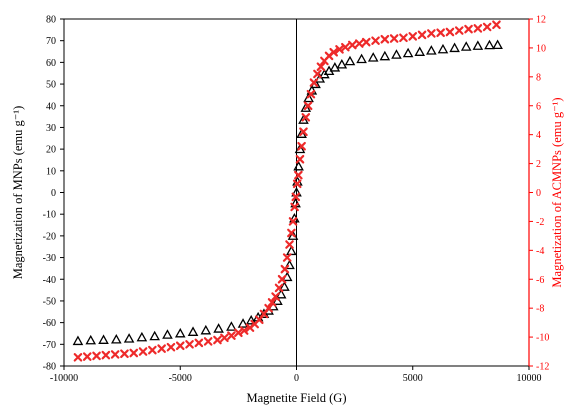 The image size is (574, 410). I want to click on left-y-tick-label: -10, so click(49, 215).